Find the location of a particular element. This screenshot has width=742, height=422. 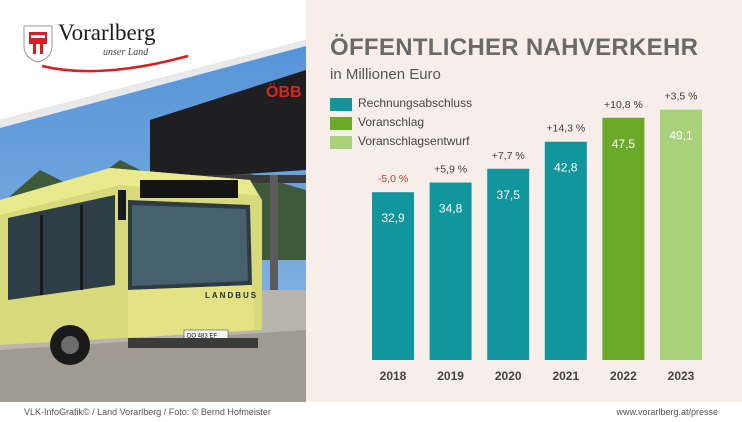

bus-side-text: LANDBUS is located at coordinates (231, 295).